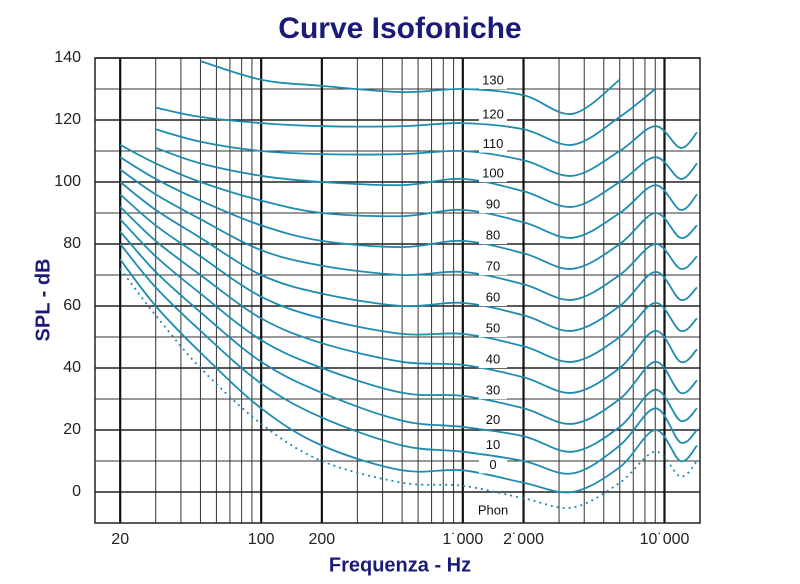  What do you see at coordinates (120, 539) in the screenshot?
I see `x-tick-label: 20` at bounding box center [120, 539].